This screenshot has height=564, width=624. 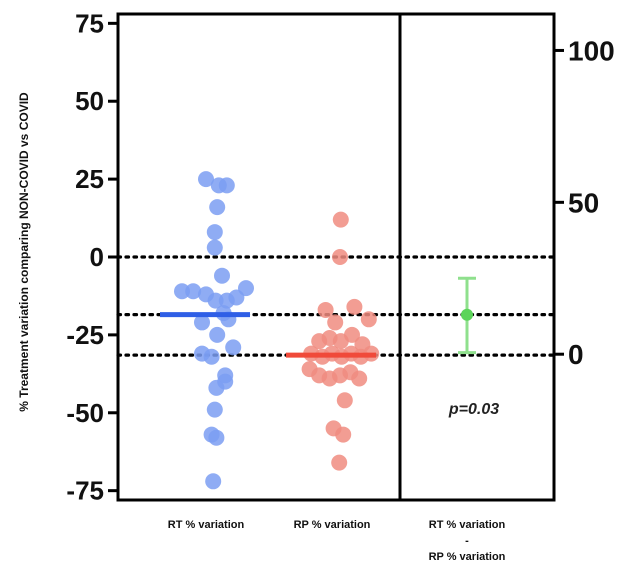 I want to click on difference-estimate, so click(x=467, y=315).